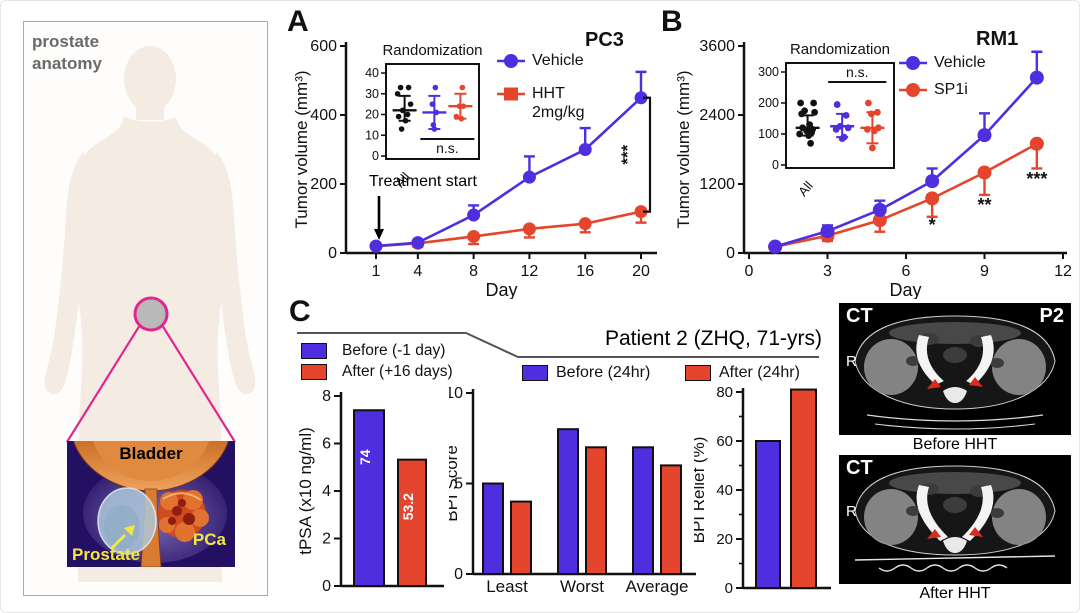 The width and height of the screenshot is (1080, 613). Describe the element at coordinates (713, 338) in the screenshot. I see `patient-title: Patient 2 (ZHQ, 71-yrs)` at that location.